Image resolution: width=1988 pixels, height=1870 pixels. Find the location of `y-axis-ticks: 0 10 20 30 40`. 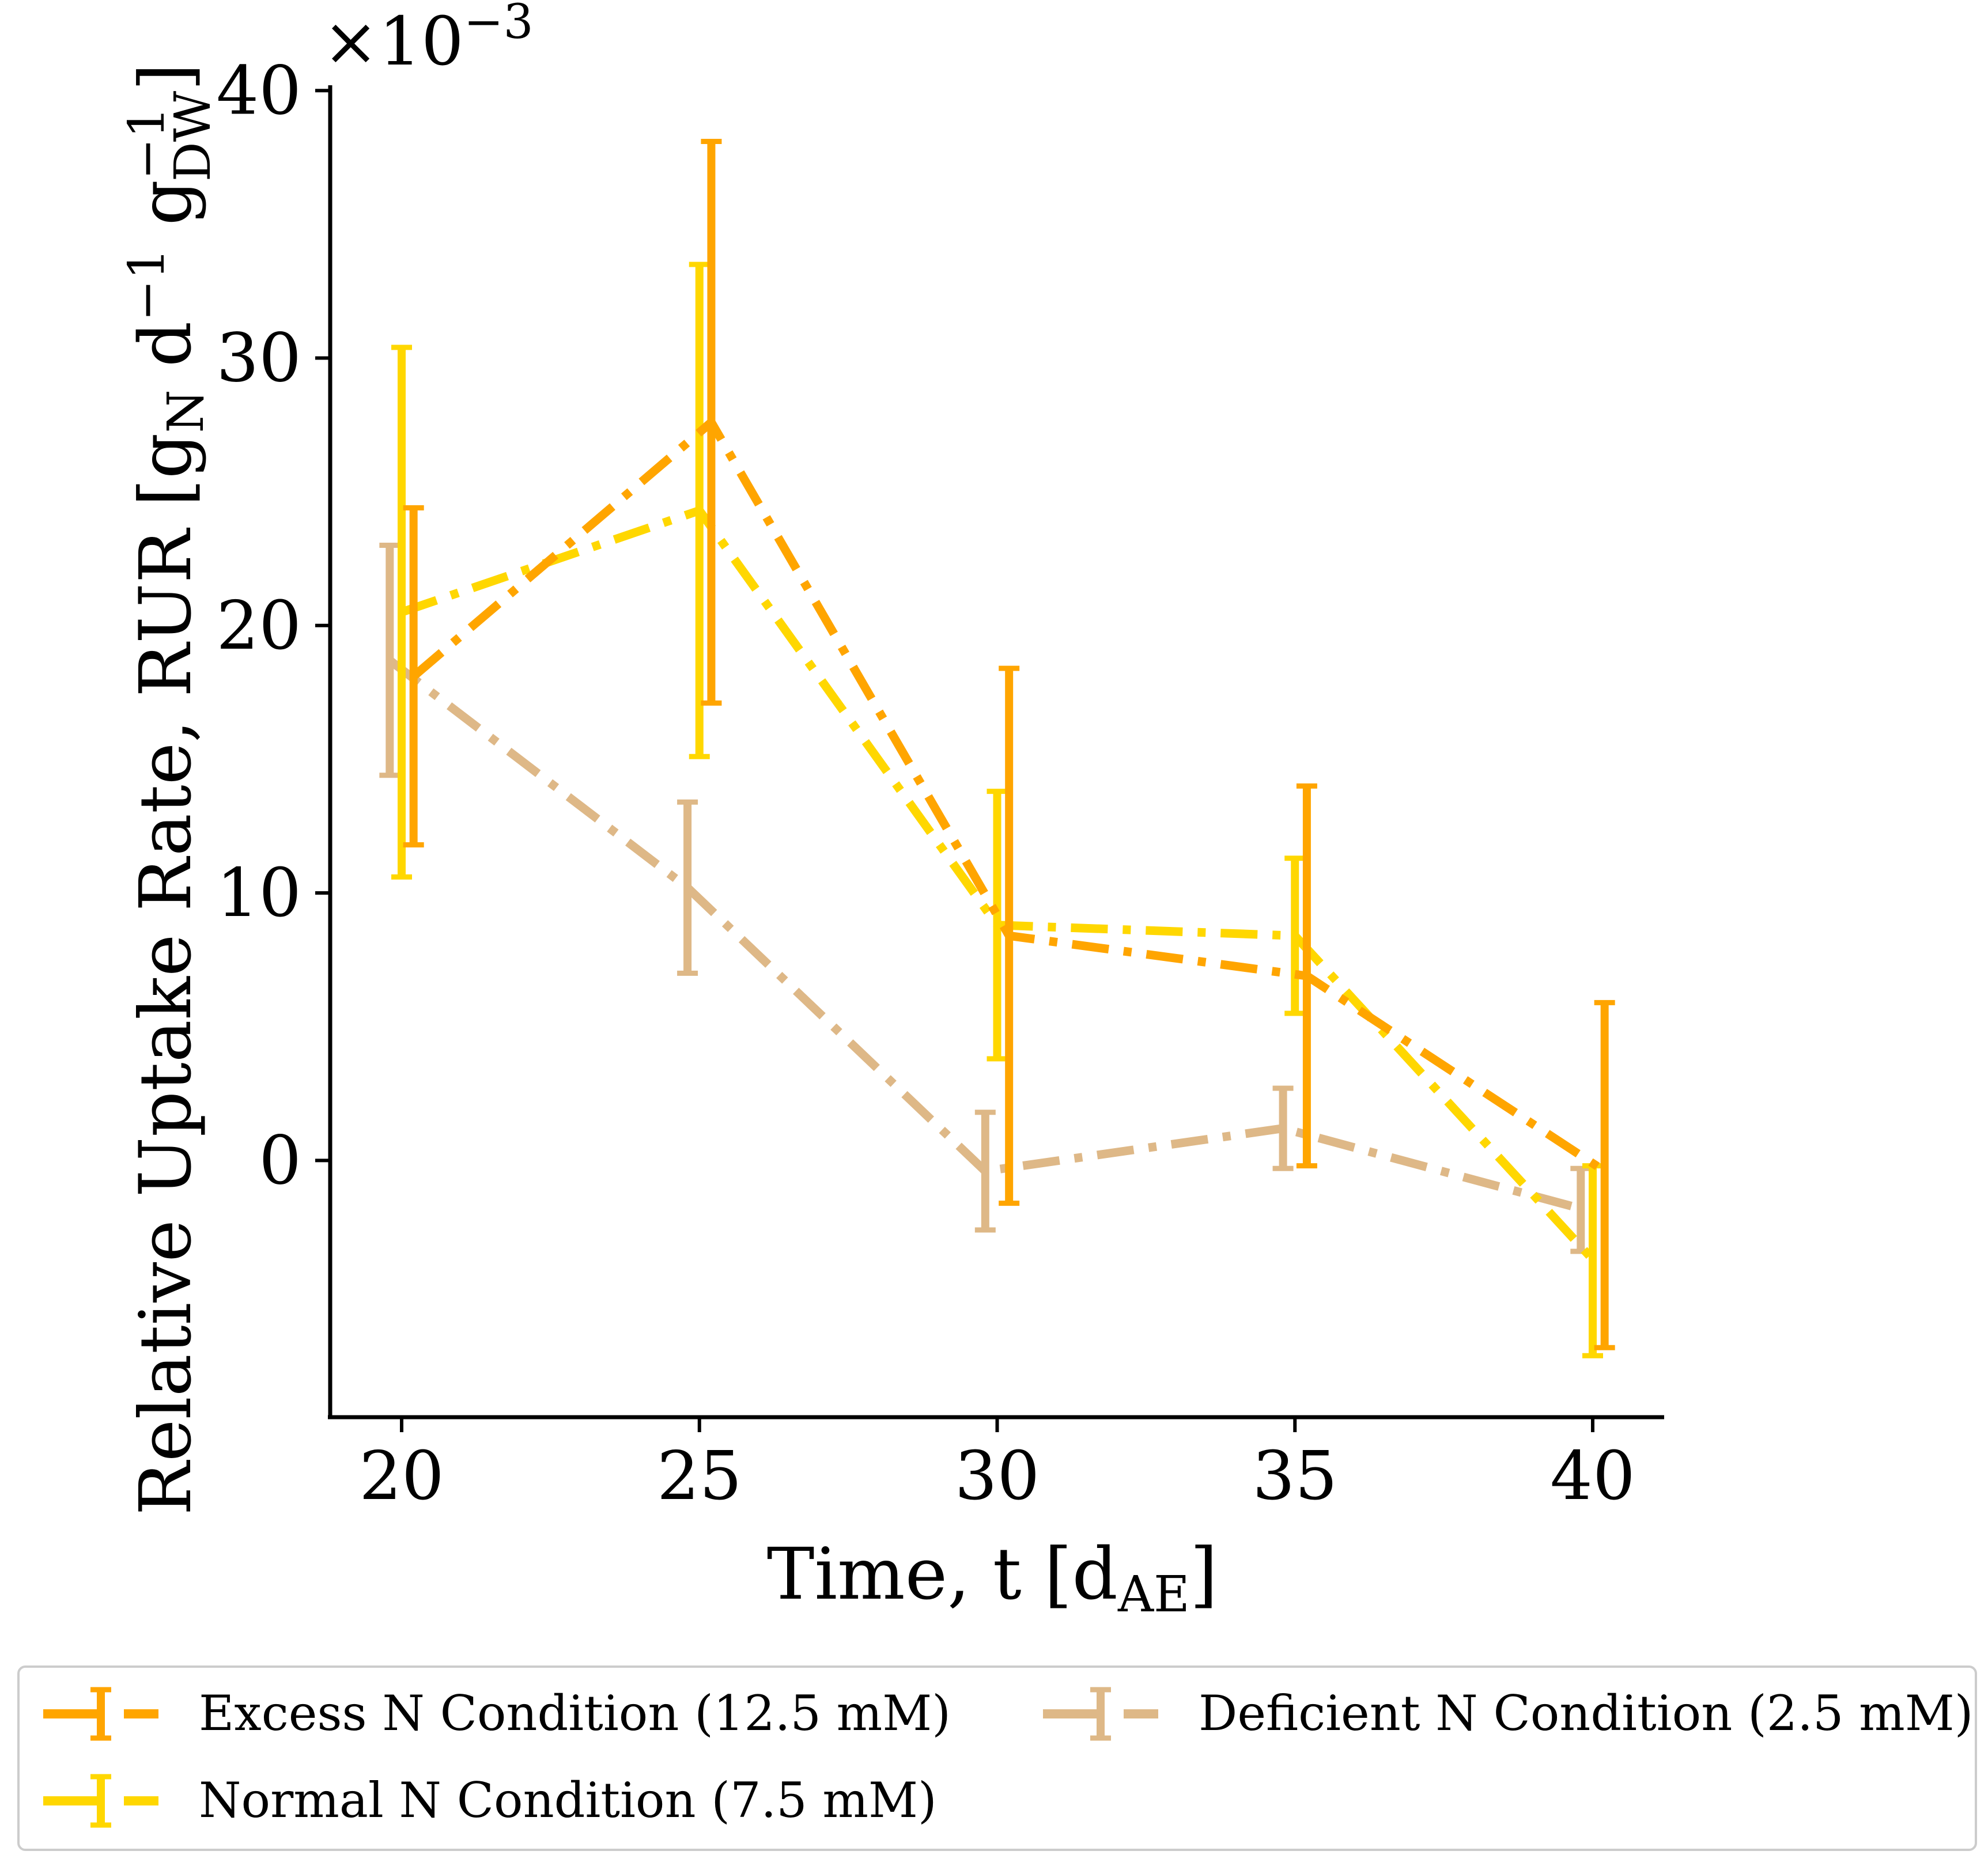

y-axis-ticks: 0 10 20 30 40 is located at coordinates (273, 625).